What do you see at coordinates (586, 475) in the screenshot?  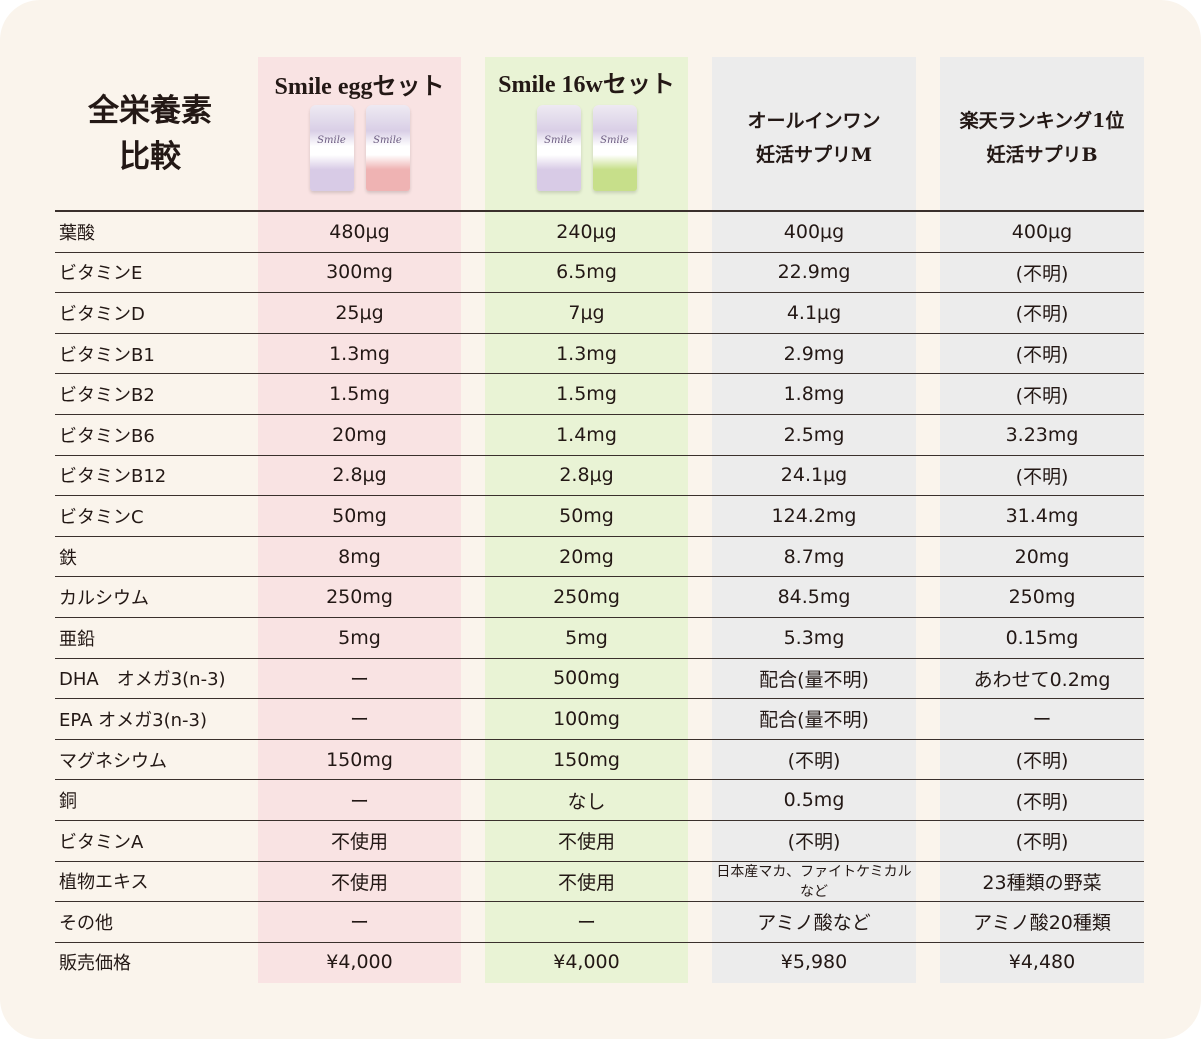 I see `smile-16w-value: 2.8μg` at bounding box center [586, 475].